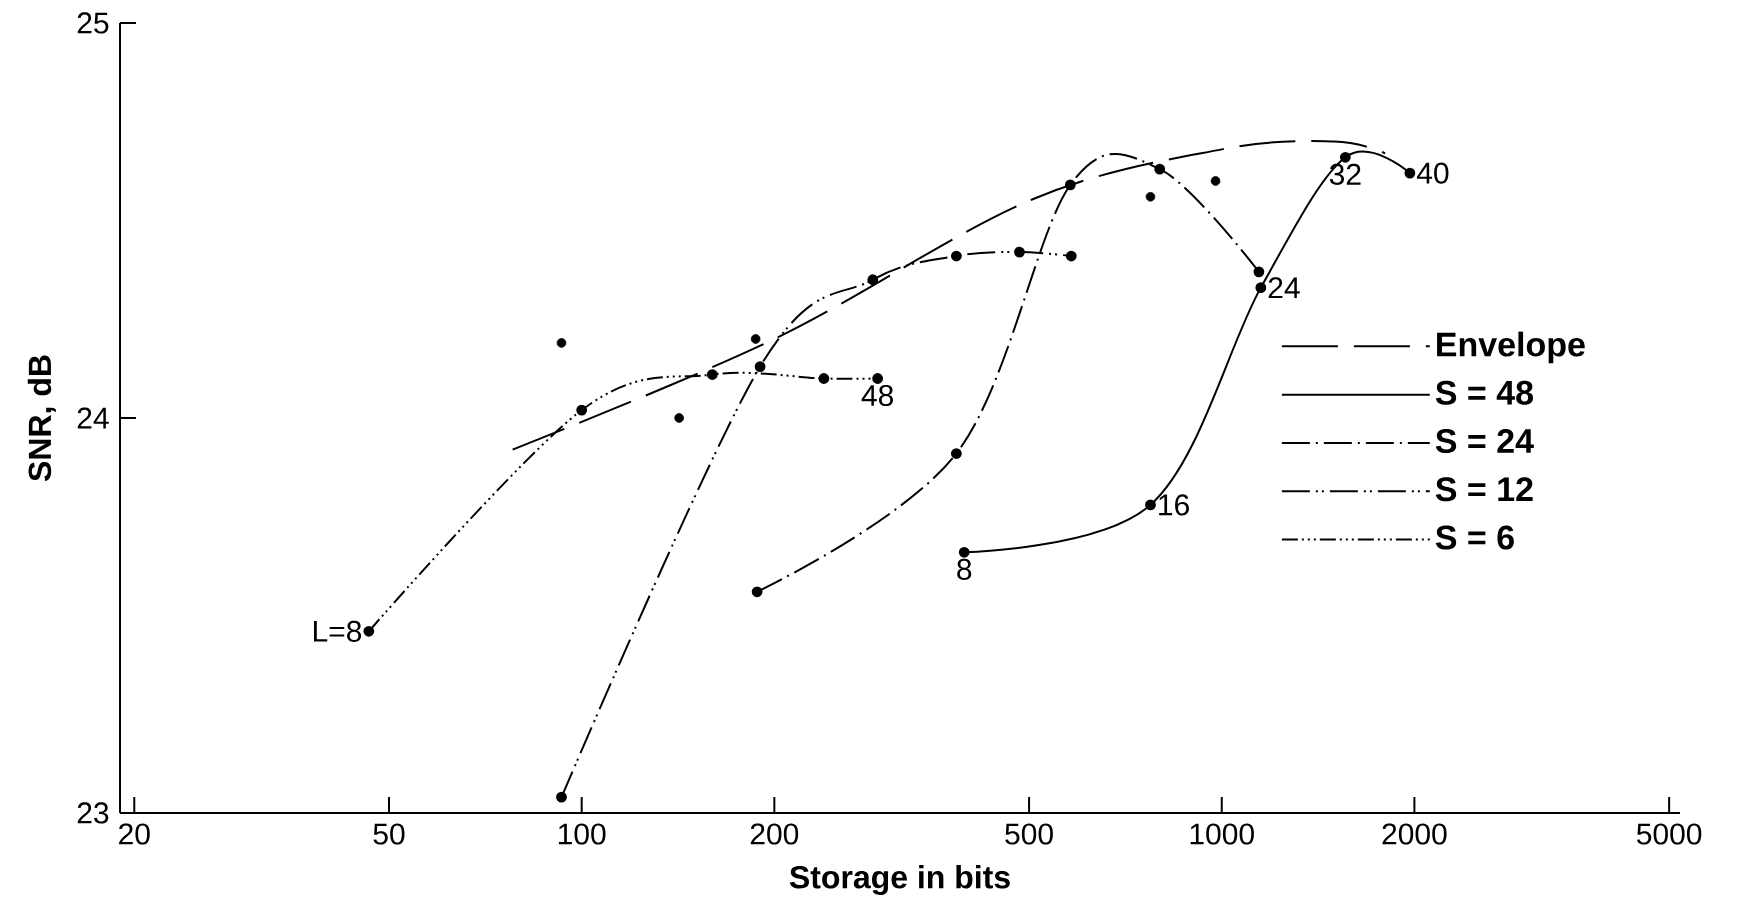 The width and height of the screenshot is (1750, 919). I want to click on legend-label: S = 48, so click(1484, 392).